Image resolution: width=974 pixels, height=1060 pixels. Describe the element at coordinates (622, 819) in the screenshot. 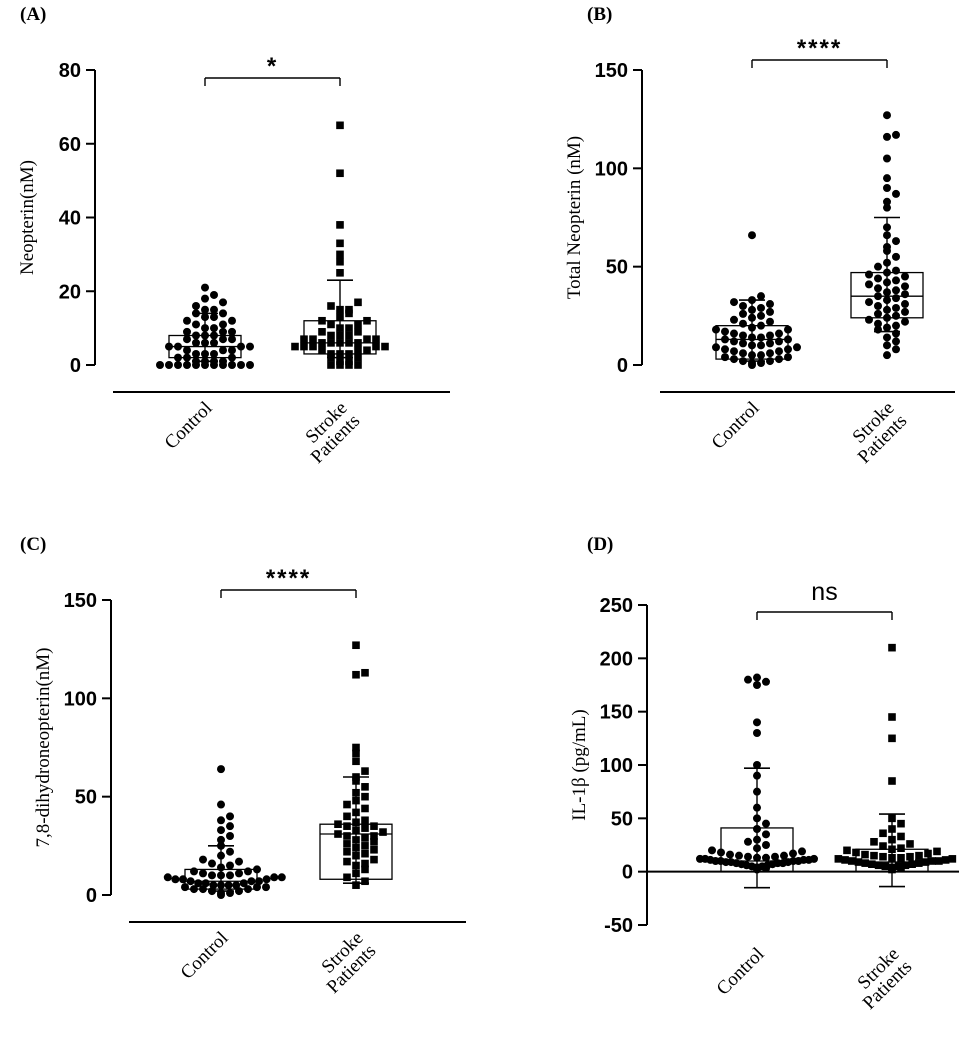

I see `y-tick-label: 50` at that location.